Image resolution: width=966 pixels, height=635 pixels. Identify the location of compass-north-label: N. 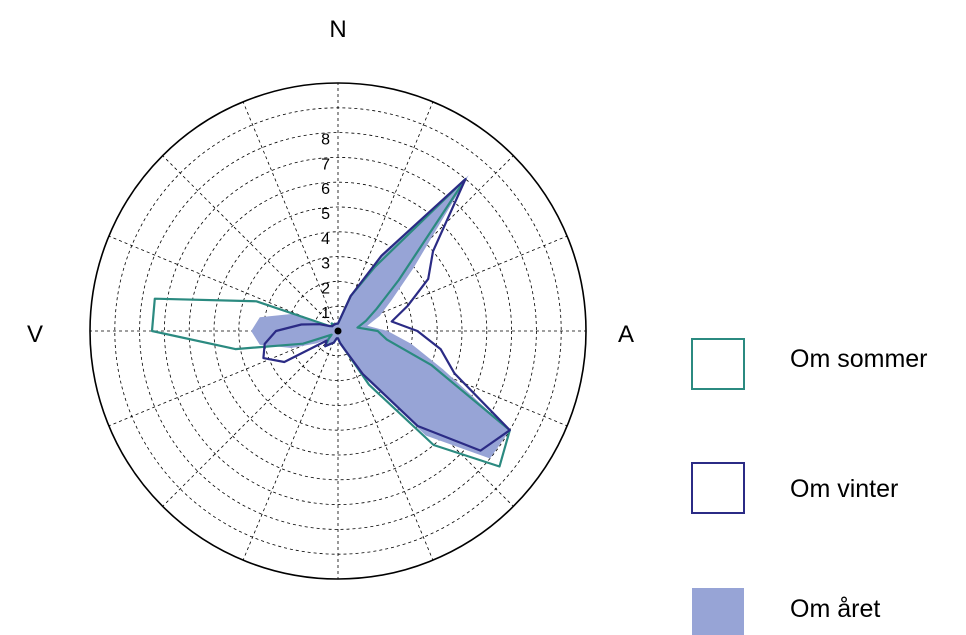
(337, 29).